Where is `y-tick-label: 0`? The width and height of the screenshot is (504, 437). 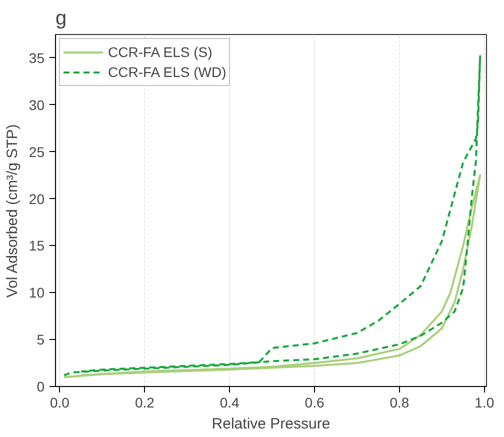
y-tick-label: 0 is located at coordinates (40, 386).